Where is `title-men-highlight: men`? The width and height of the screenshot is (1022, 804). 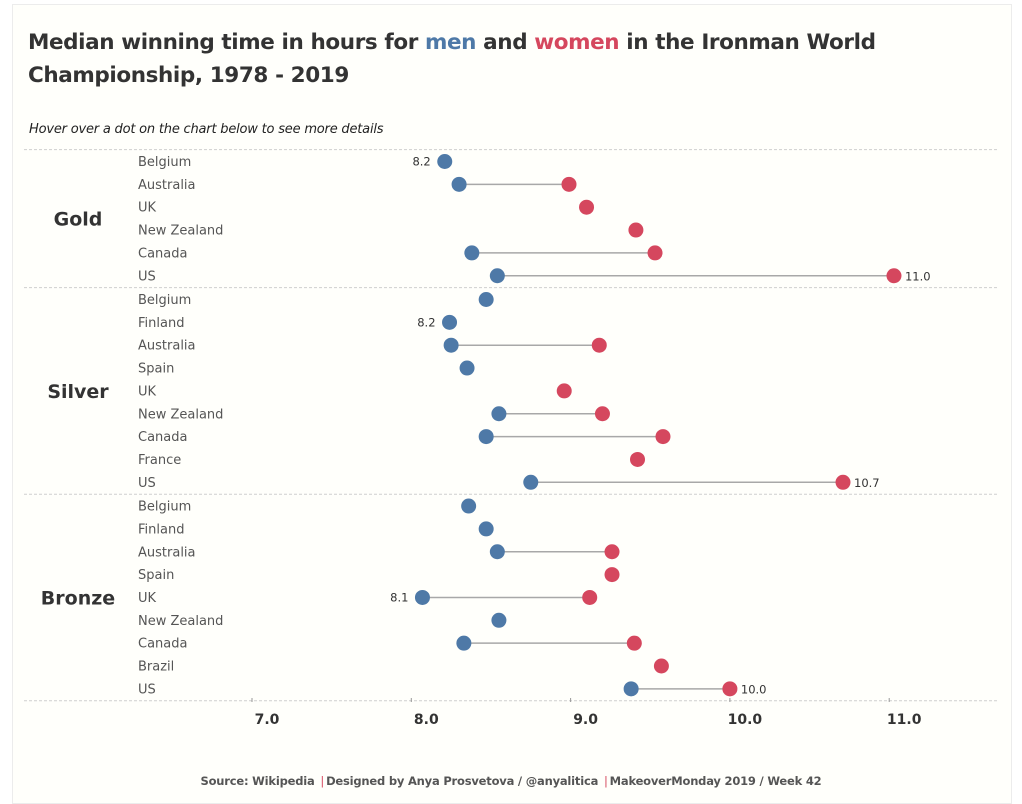
title-men-highlight: men is located at coordinates (451, 42).